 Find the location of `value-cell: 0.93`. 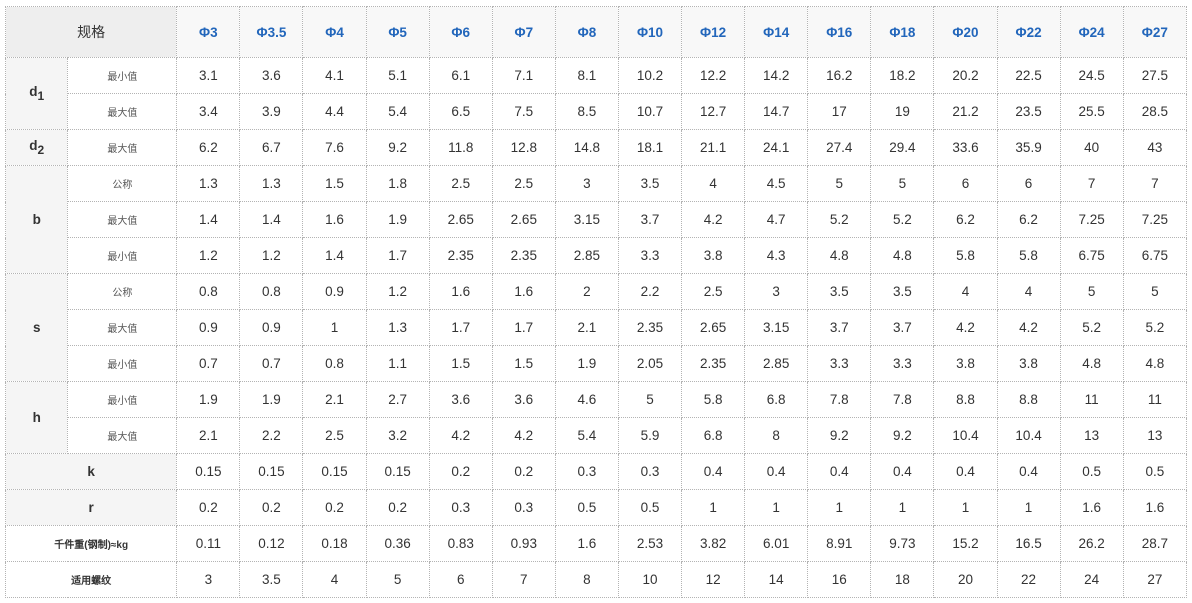

value-cell: 0.93 is located at coordinates (523, 543).